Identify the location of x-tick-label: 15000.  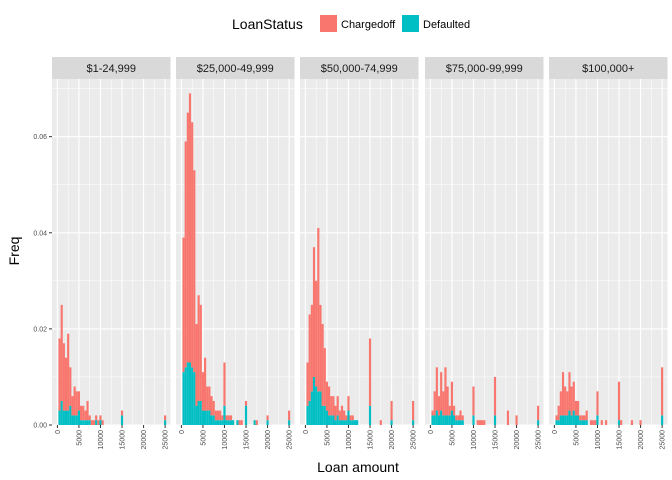
(247, 440).